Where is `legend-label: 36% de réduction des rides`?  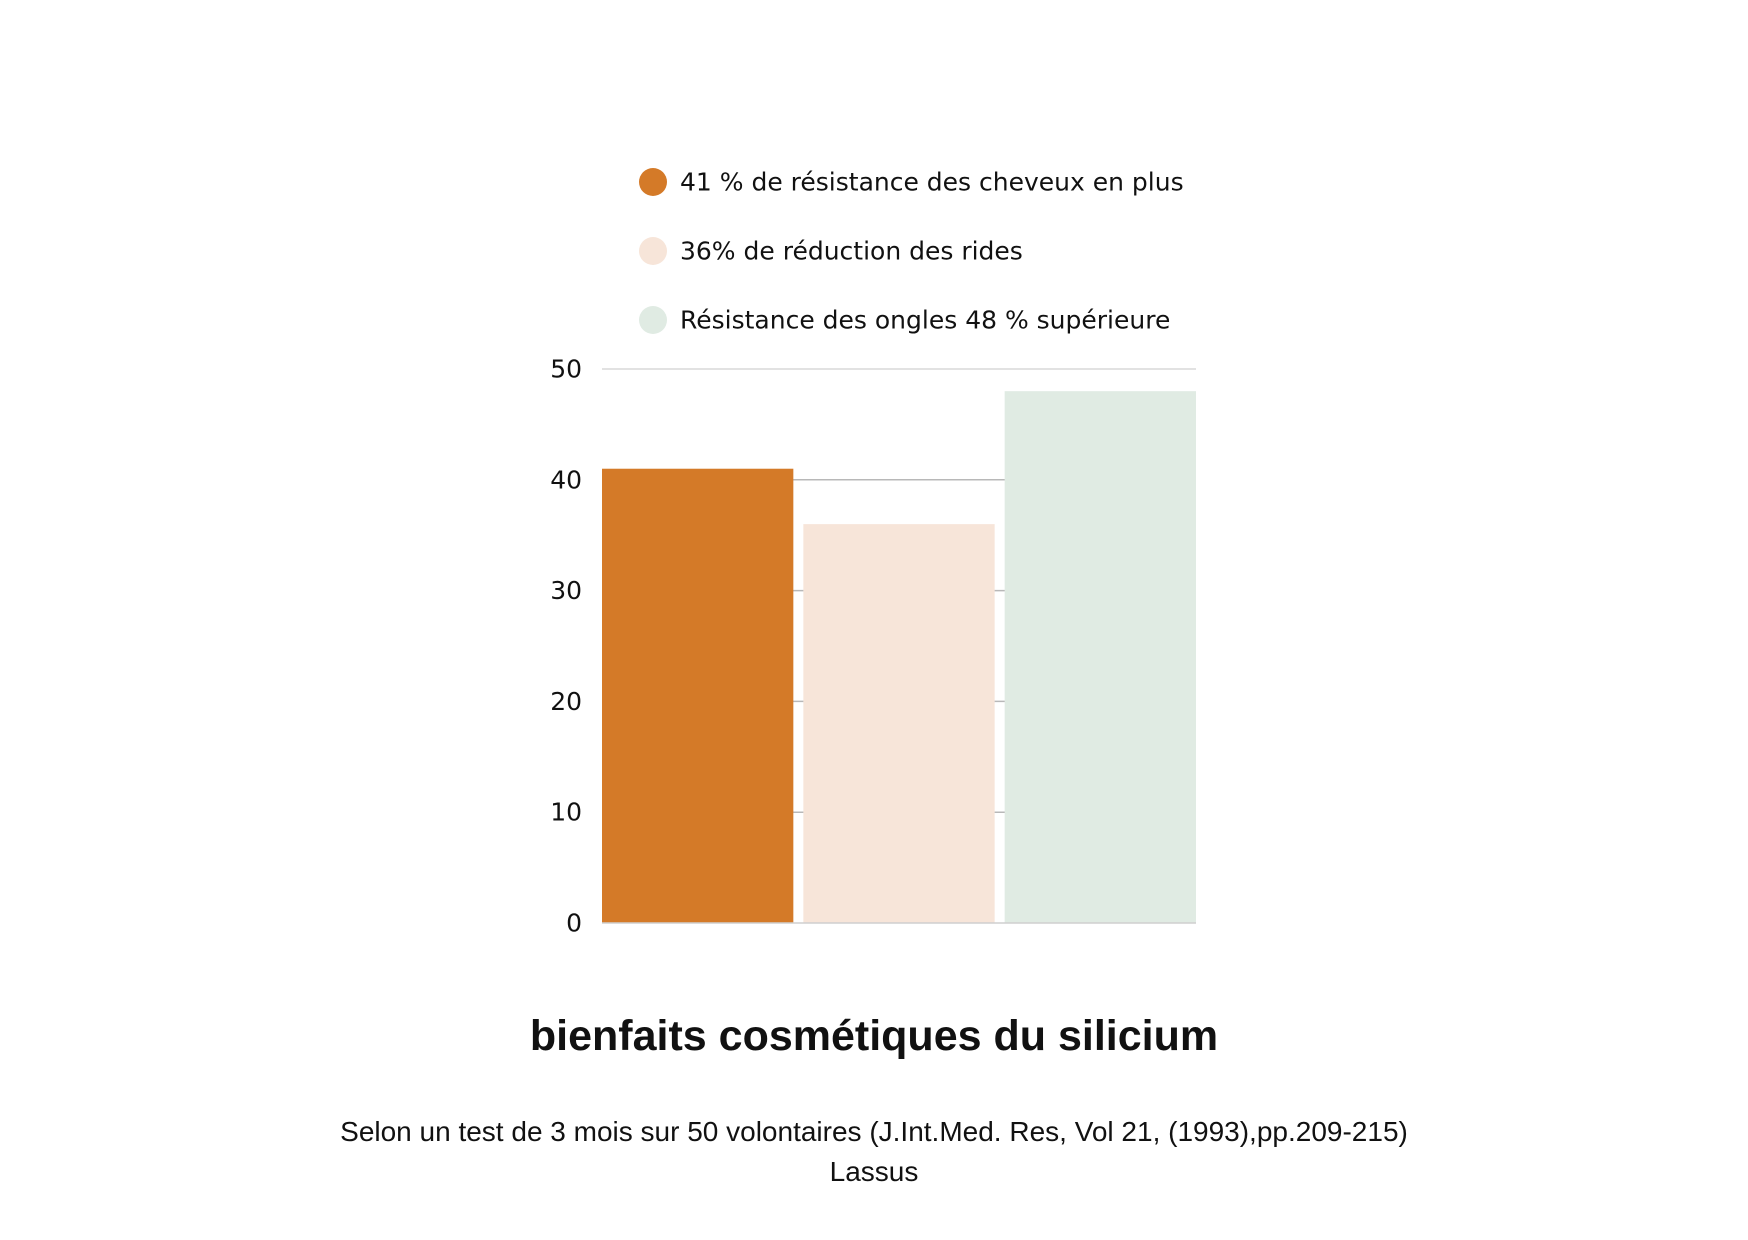
legend-label: 36% de réduction des rides is located at coordinates (851, 251).